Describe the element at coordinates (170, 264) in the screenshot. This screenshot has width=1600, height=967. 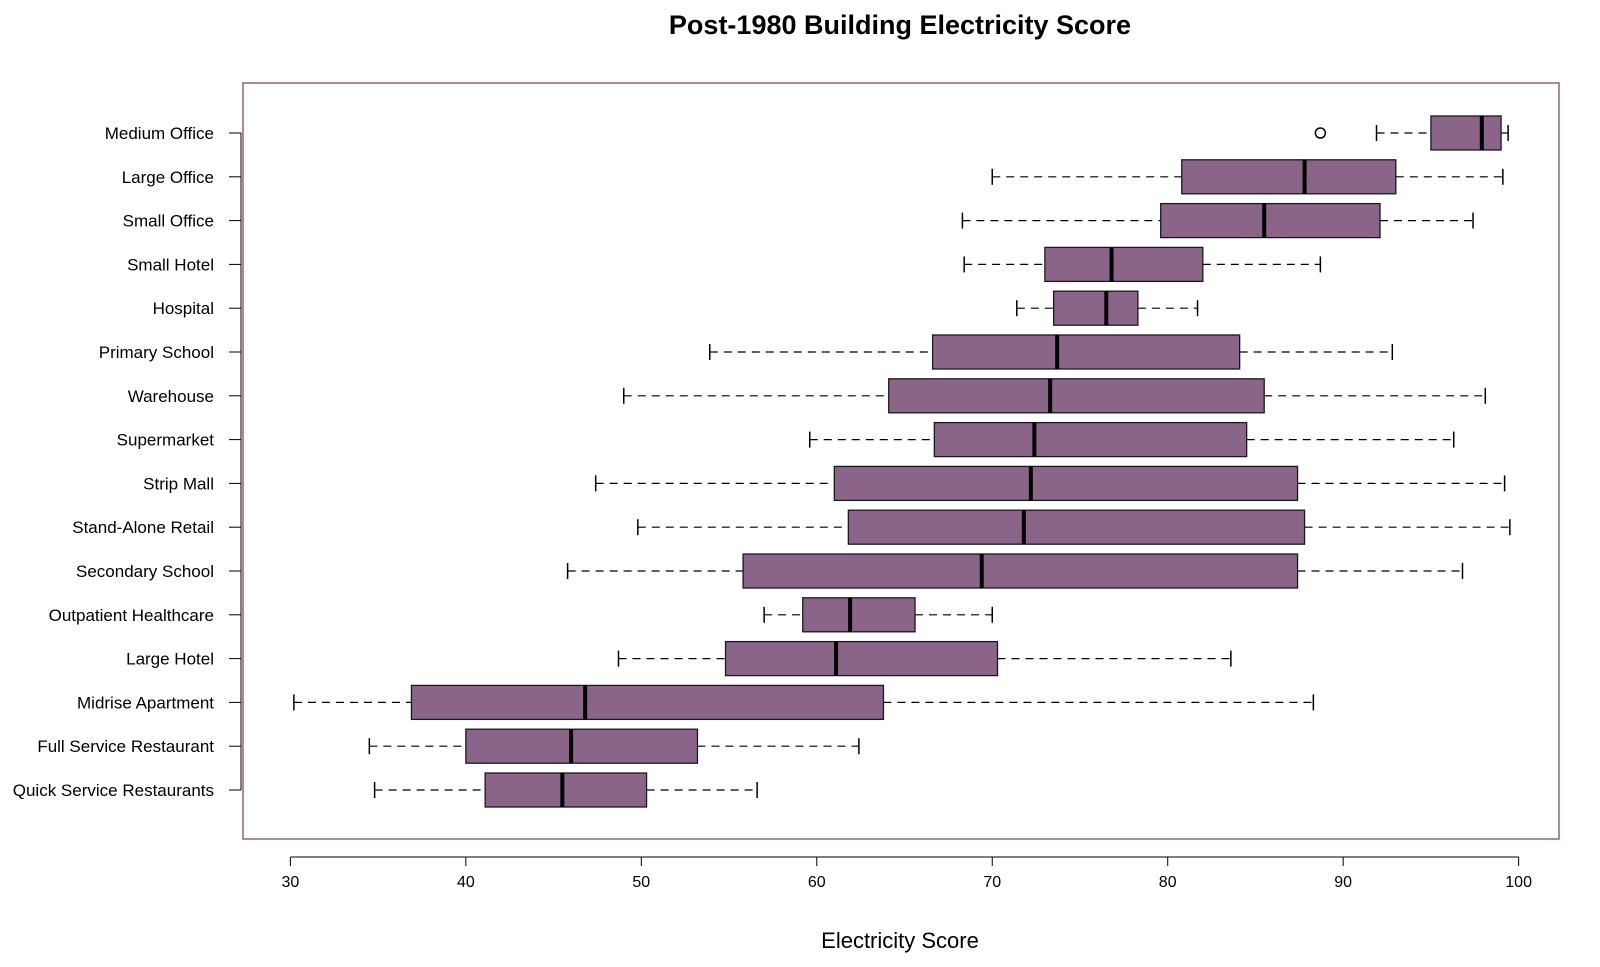
I see `category-label: Small Hotel` at that location.